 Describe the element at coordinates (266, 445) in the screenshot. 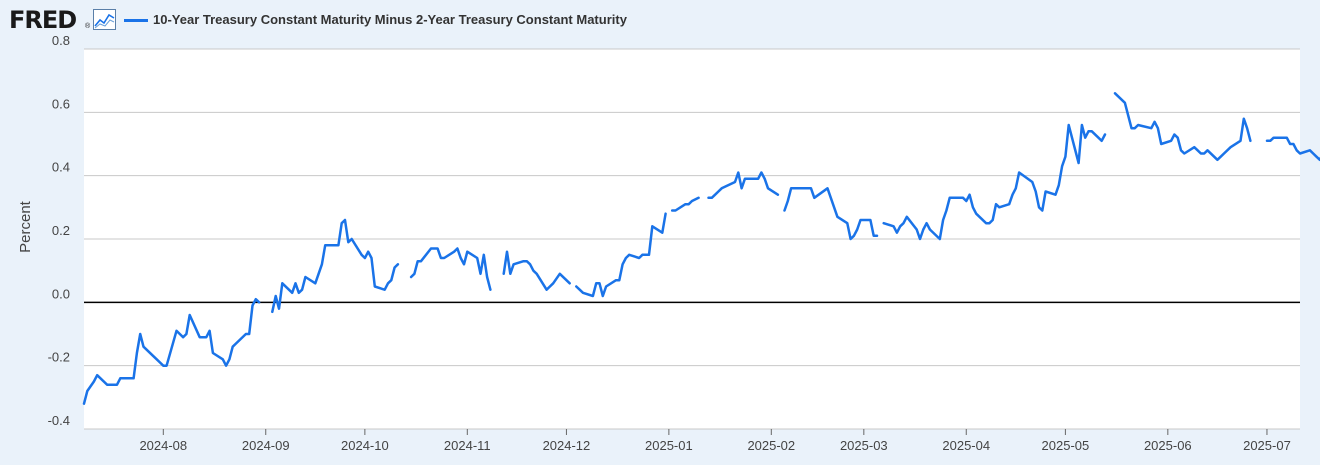

I see `x-tick-label: 2024-09` at that location.